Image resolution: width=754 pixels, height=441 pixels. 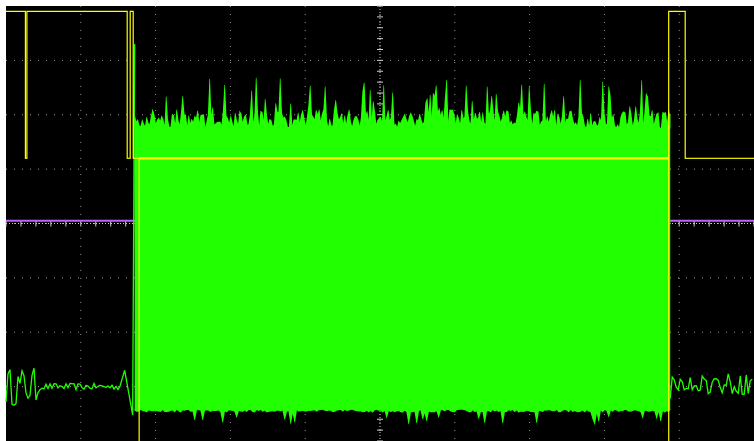 I want to click on ch2-burst-top-spikes, so click(x=402, y=103).